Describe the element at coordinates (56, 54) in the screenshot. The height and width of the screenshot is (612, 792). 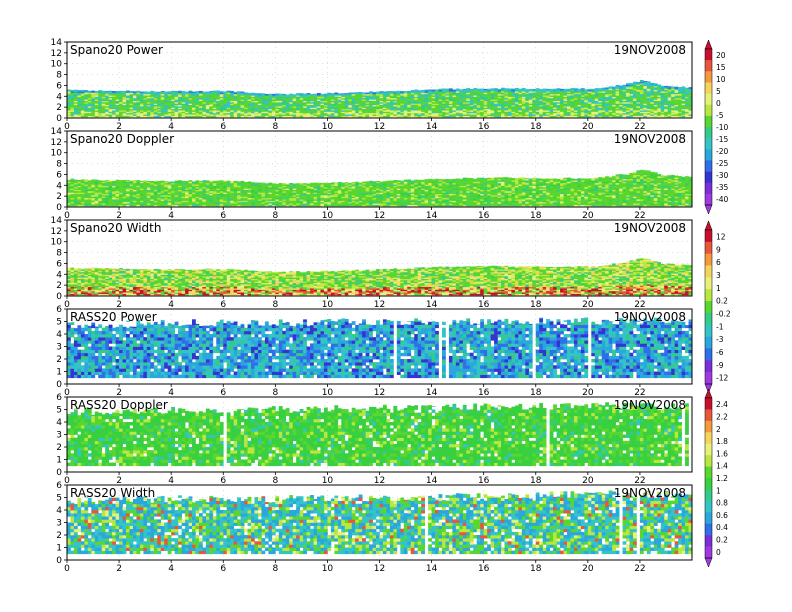
I see `y-tick-label: 12` at that location.